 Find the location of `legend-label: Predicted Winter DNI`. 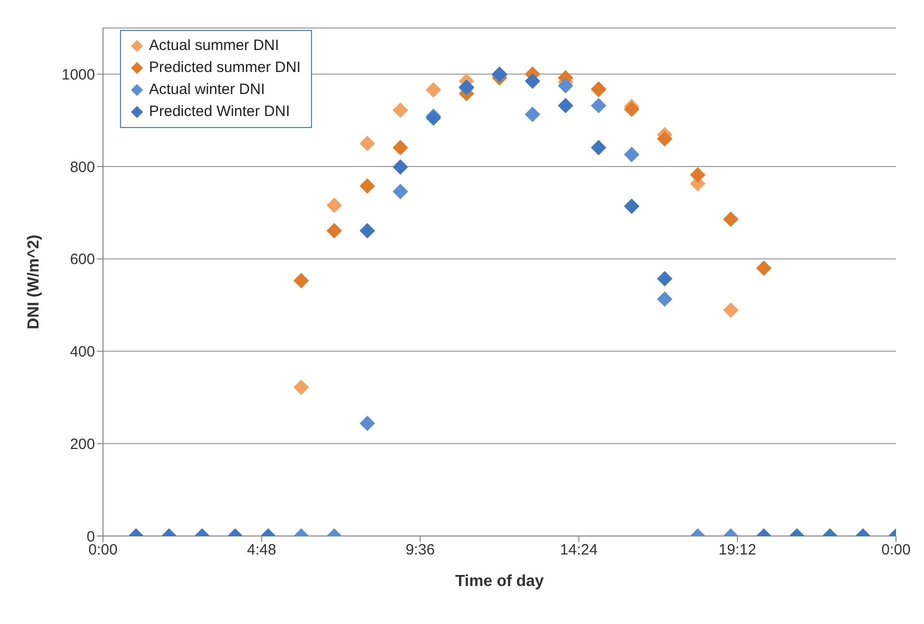

legend-label: Predicted Winter DNI is located at coordinates (219, 112).